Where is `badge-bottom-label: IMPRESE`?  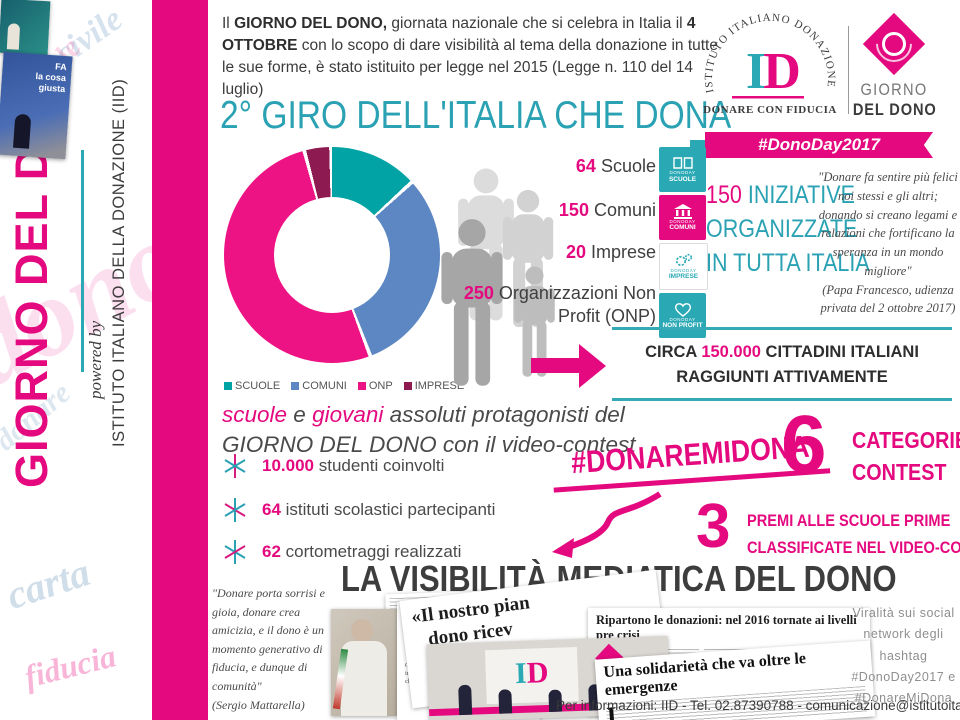 badge-bottom-label: IMPRESE is located at coordinates (683, 276).